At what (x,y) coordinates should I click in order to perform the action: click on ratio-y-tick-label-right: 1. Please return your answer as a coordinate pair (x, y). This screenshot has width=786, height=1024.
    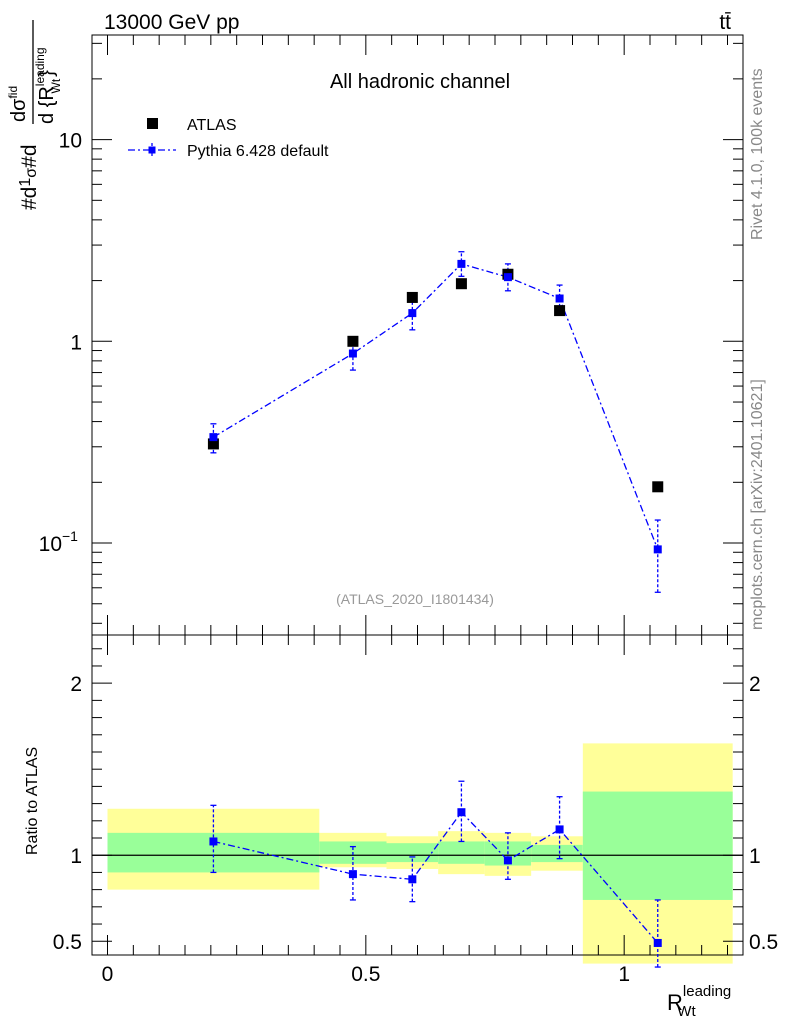
    Looking at the image, I should click on (755, 856).